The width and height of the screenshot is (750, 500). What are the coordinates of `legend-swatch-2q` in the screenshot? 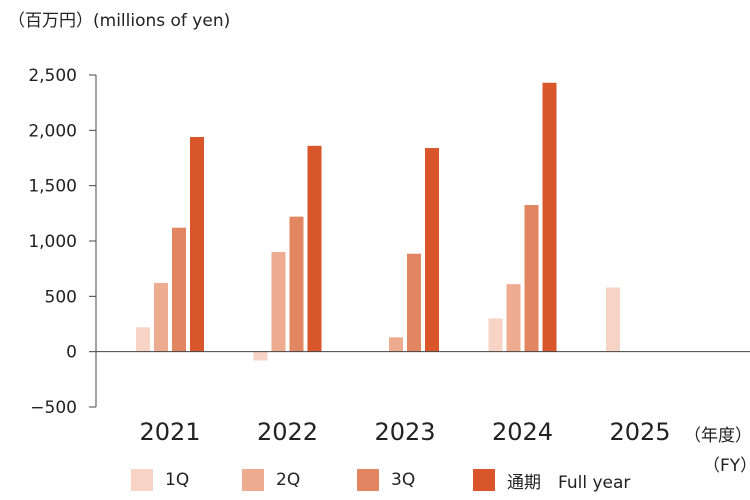 It's located at (253, 480).